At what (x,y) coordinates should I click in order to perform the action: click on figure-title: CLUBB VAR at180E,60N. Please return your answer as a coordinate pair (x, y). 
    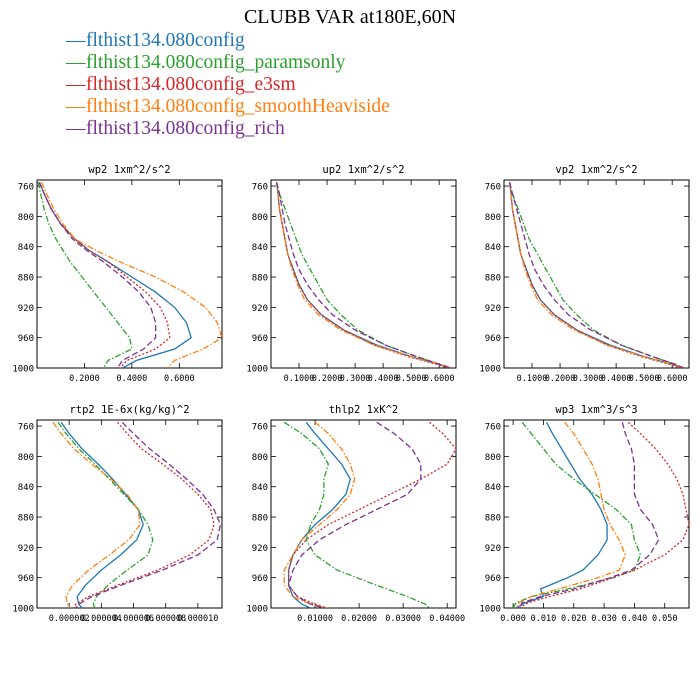
    Looking at the image, I should click on (350, 17).